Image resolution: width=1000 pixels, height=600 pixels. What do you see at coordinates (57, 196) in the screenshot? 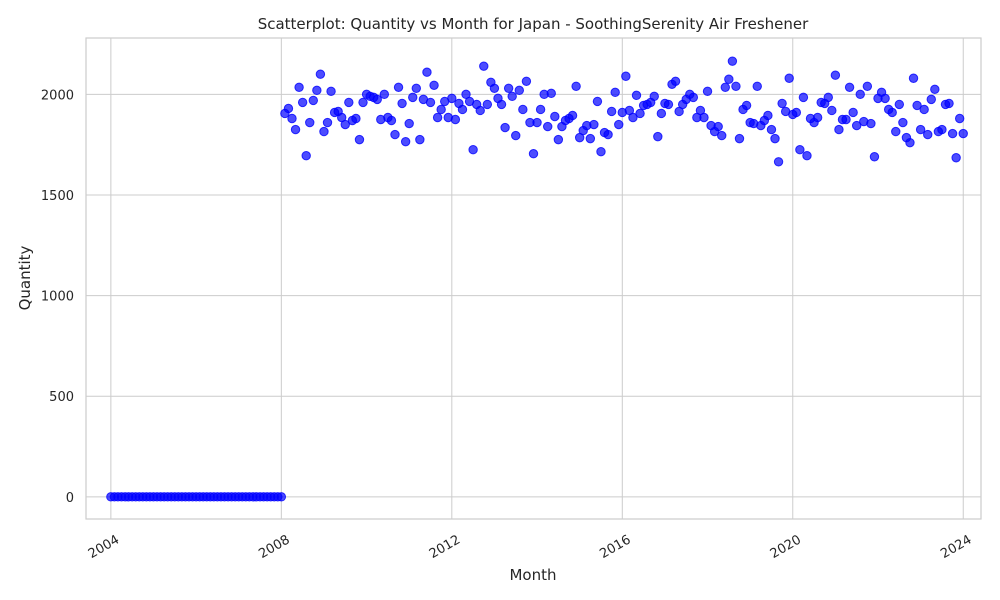
I see `y-tick-label: 1500` at bounding box center [57, 196].